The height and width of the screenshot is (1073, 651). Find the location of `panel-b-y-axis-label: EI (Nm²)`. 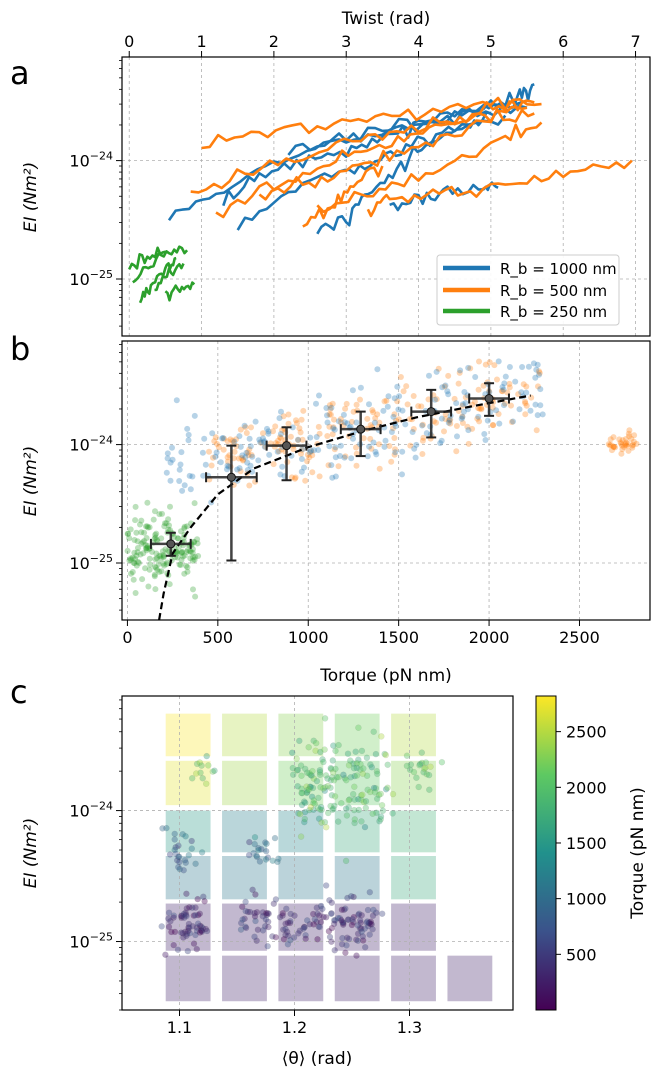

panel-b-y-axis-label: EI (Nm²) is located at coordinates (31, 481).